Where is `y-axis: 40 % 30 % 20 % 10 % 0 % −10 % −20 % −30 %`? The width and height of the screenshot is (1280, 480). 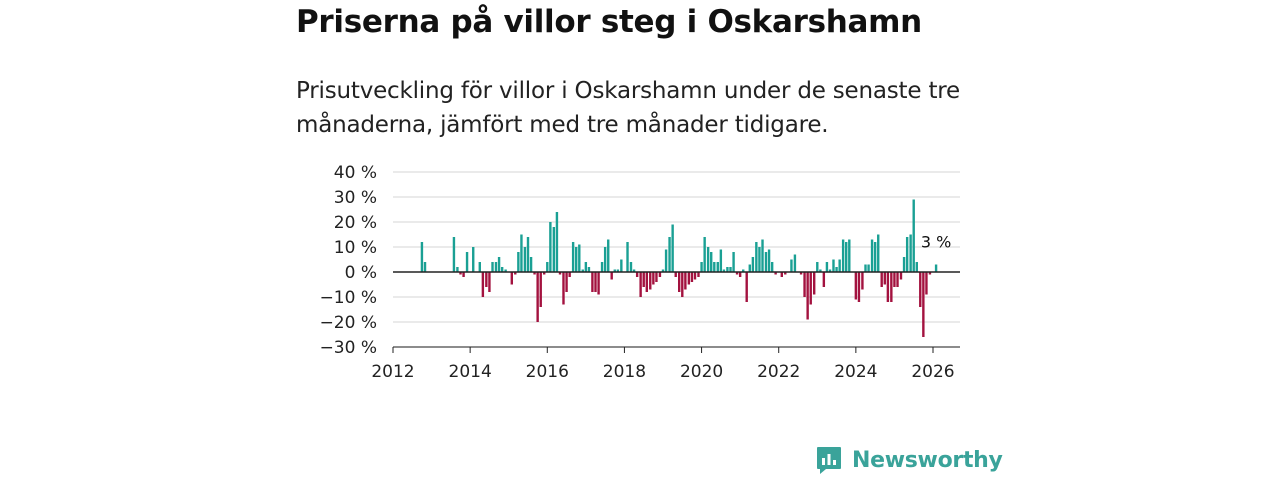 y-axis: 40 % 30 % 20 % 10 % 0 % −10 % −20 % −30 % is located at coordinates (348, 260).